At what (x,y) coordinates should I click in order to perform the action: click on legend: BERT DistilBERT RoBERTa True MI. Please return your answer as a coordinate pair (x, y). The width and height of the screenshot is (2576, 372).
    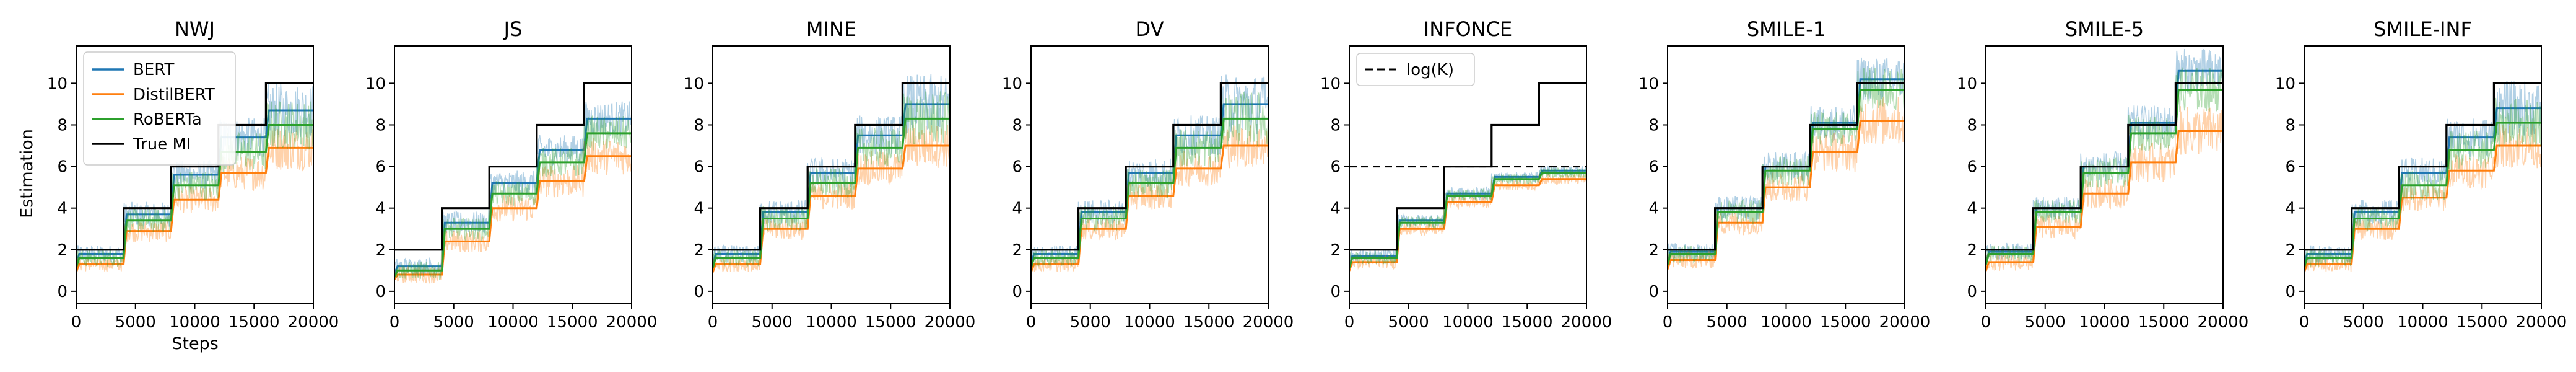
    Looking at the image, I should click on (159, 108).